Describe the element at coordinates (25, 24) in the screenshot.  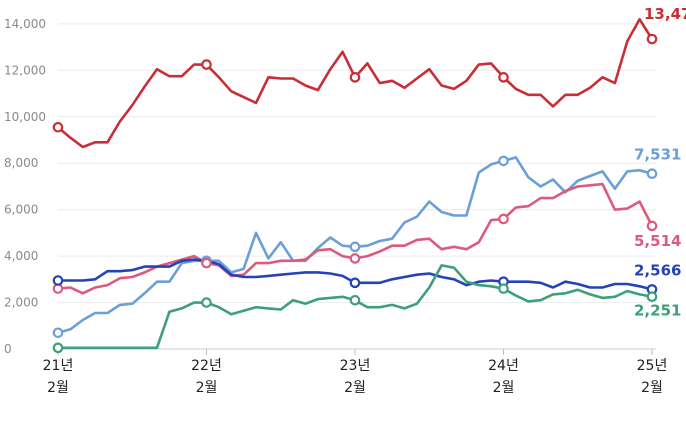
I see `y-tick-label: 14,000` at that location.